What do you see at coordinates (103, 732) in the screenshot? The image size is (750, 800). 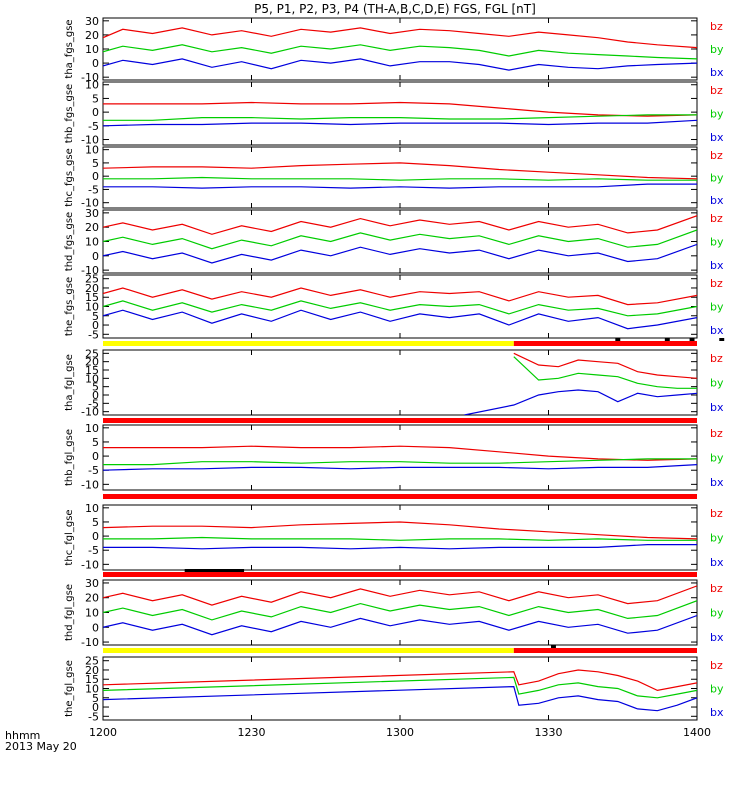 I see `x-tick-label: 1200` at bounding box center [103, 732].